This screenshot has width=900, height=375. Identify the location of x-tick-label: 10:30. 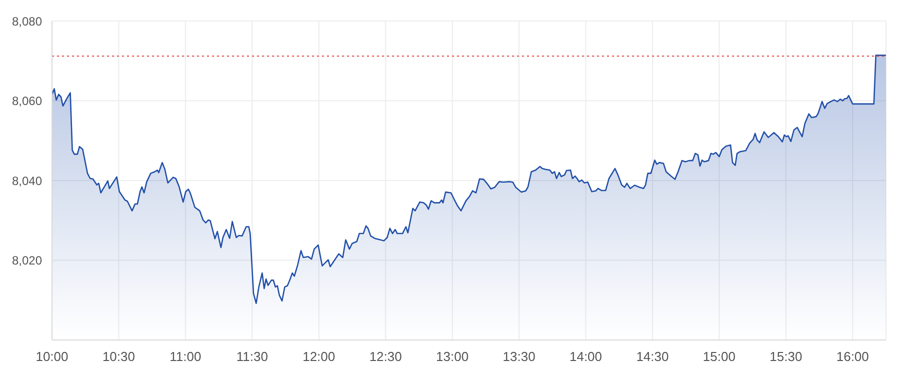
(118, 356).